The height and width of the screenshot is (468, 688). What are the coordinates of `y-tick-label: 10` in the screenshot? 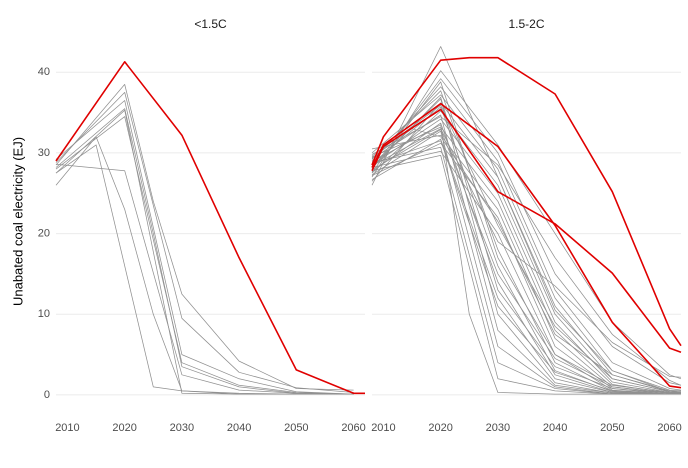 It's located at (44, 314).